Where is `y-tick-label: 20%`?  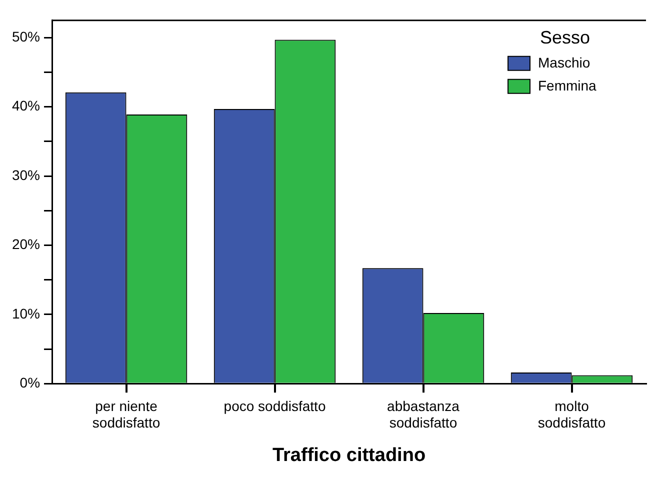 y-tick-label: 20% is located at coordinates (26, 244).